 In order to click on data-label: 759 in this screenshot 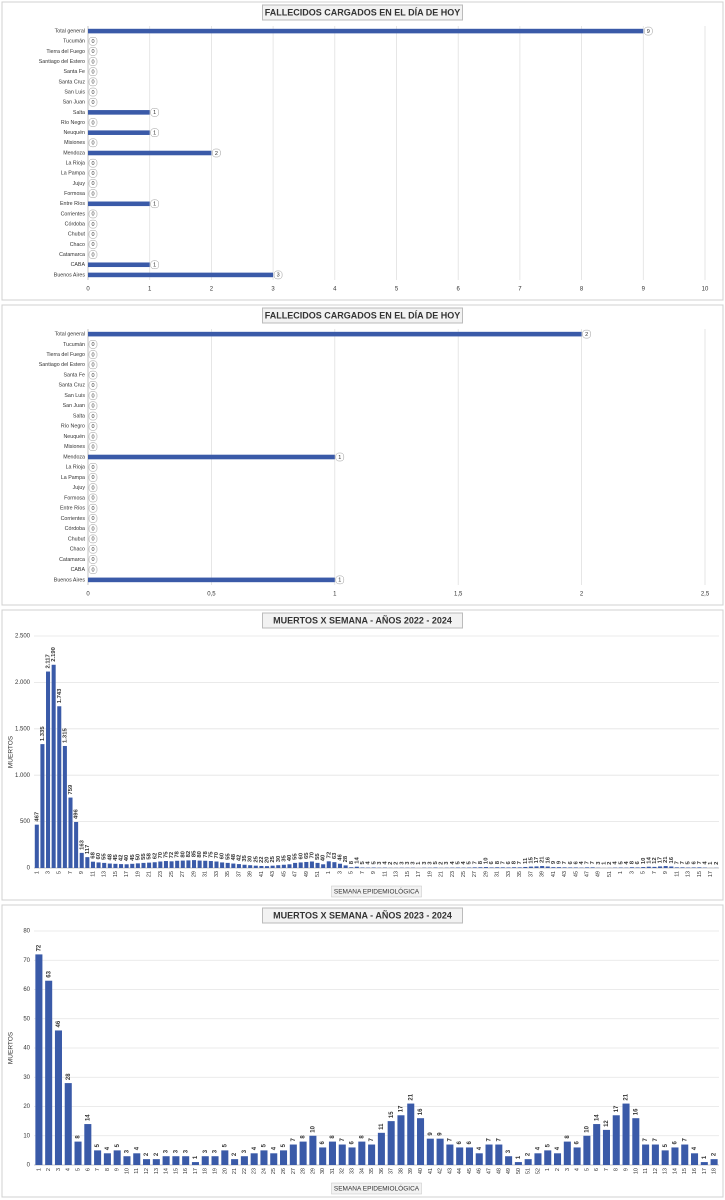, I will do `click(71, 789)`.